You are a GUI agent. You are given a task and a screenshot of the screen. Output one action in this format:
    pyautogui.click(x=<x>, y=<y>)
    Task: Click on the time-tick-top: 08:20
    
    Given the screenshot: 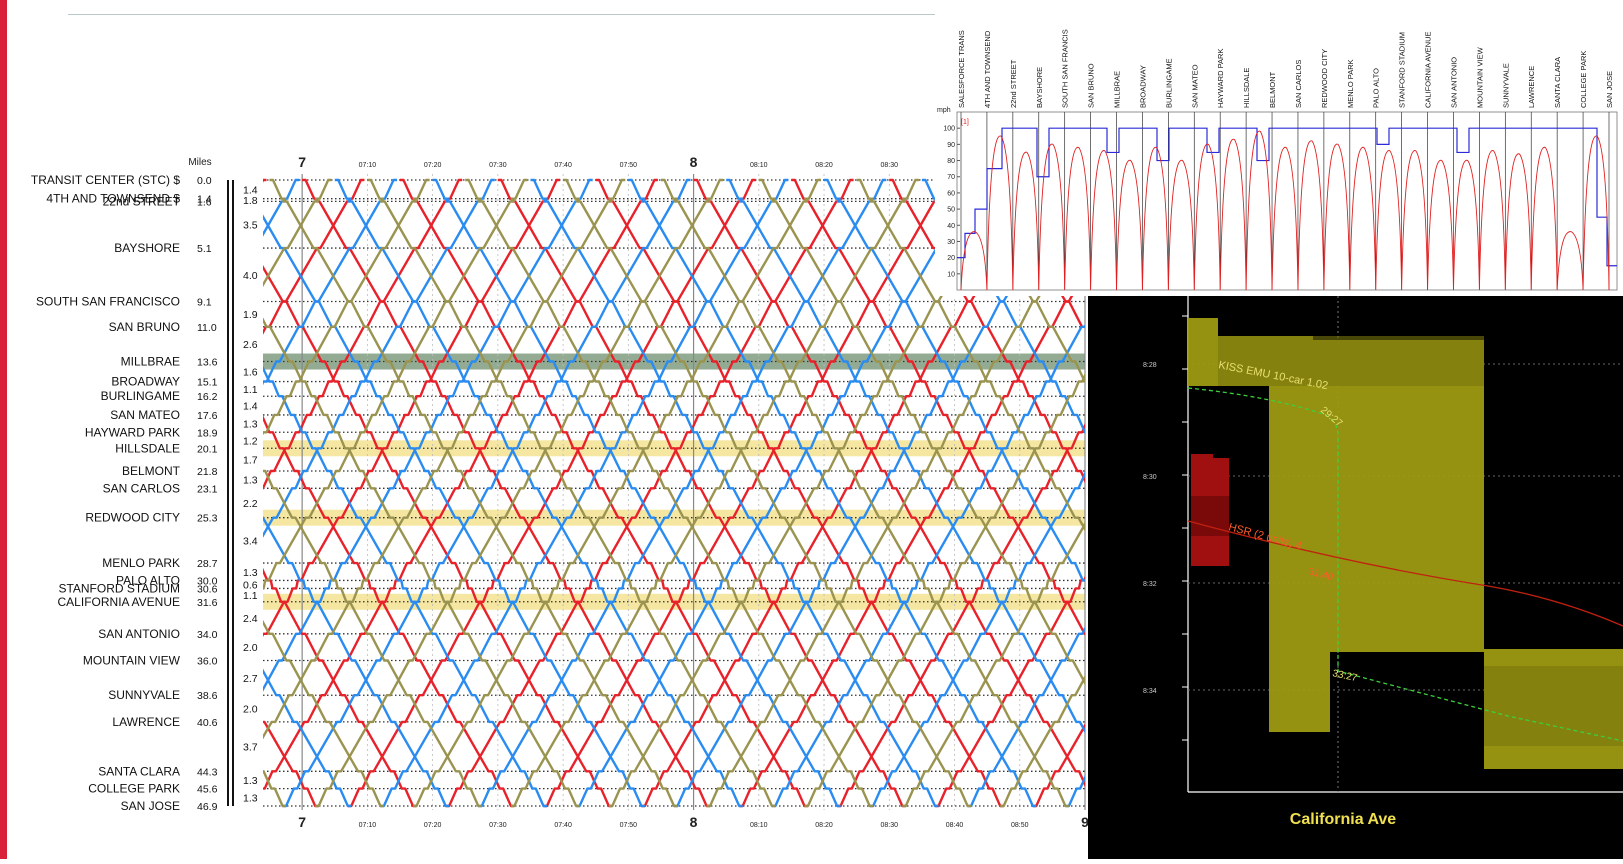 What is the action you would take?
    pyautogui.click(x=824, y=165)
    